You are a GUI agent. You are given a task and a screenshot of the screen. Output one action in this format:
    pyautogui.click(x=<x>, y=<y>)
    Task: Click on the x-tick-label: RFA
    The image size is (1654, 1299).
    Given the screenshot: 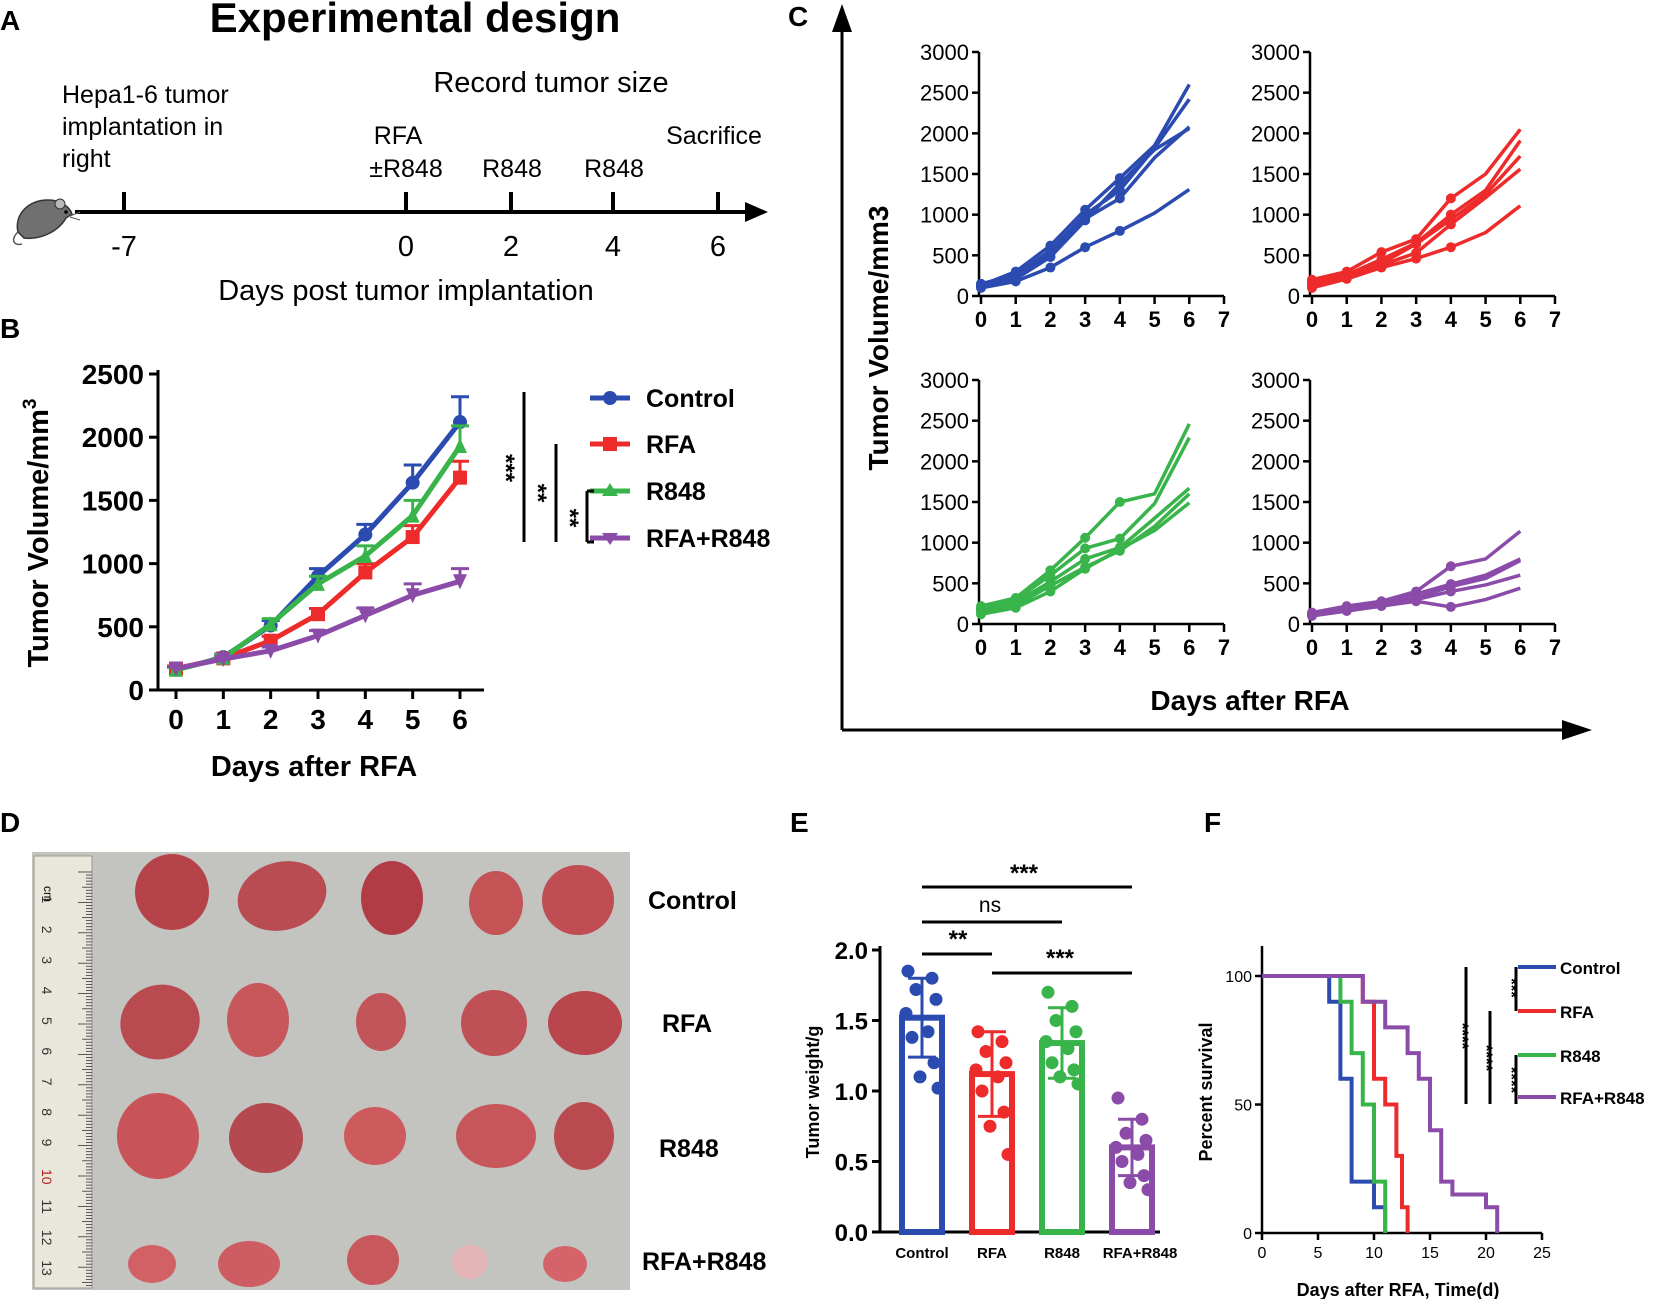 What is the action you would take?
    pyautogui.click(x=992, y=1253)
    